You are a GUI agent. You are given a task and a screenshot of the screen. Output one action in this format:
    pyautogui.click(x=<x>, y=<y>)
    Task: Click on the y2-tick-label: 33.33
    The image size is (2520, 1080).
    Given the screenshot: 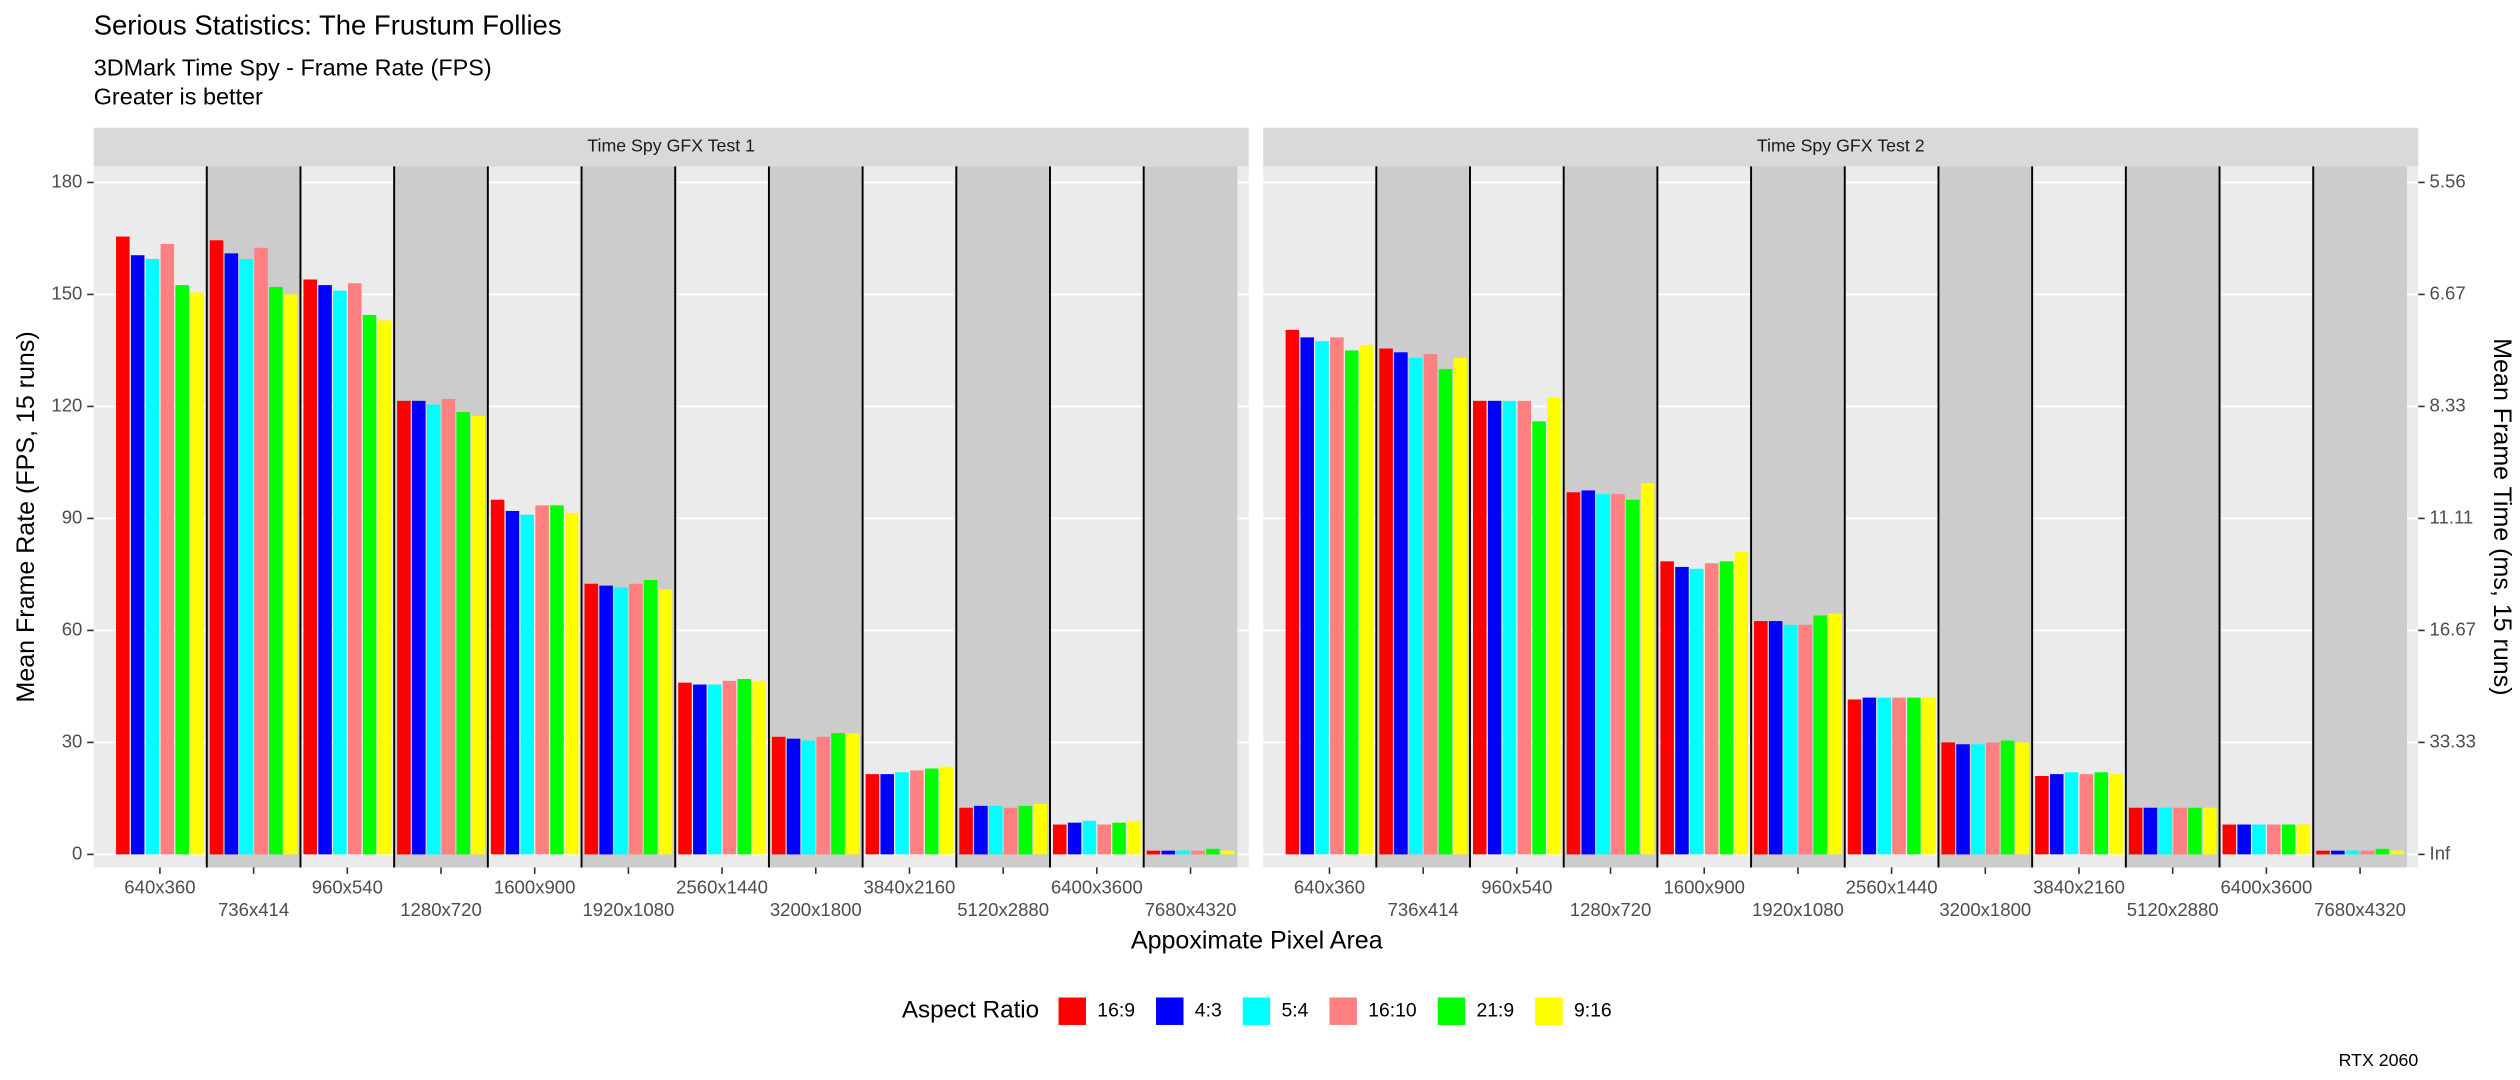 What is the action you would take?
    pyautogui.click(x=2453, y=740)
    